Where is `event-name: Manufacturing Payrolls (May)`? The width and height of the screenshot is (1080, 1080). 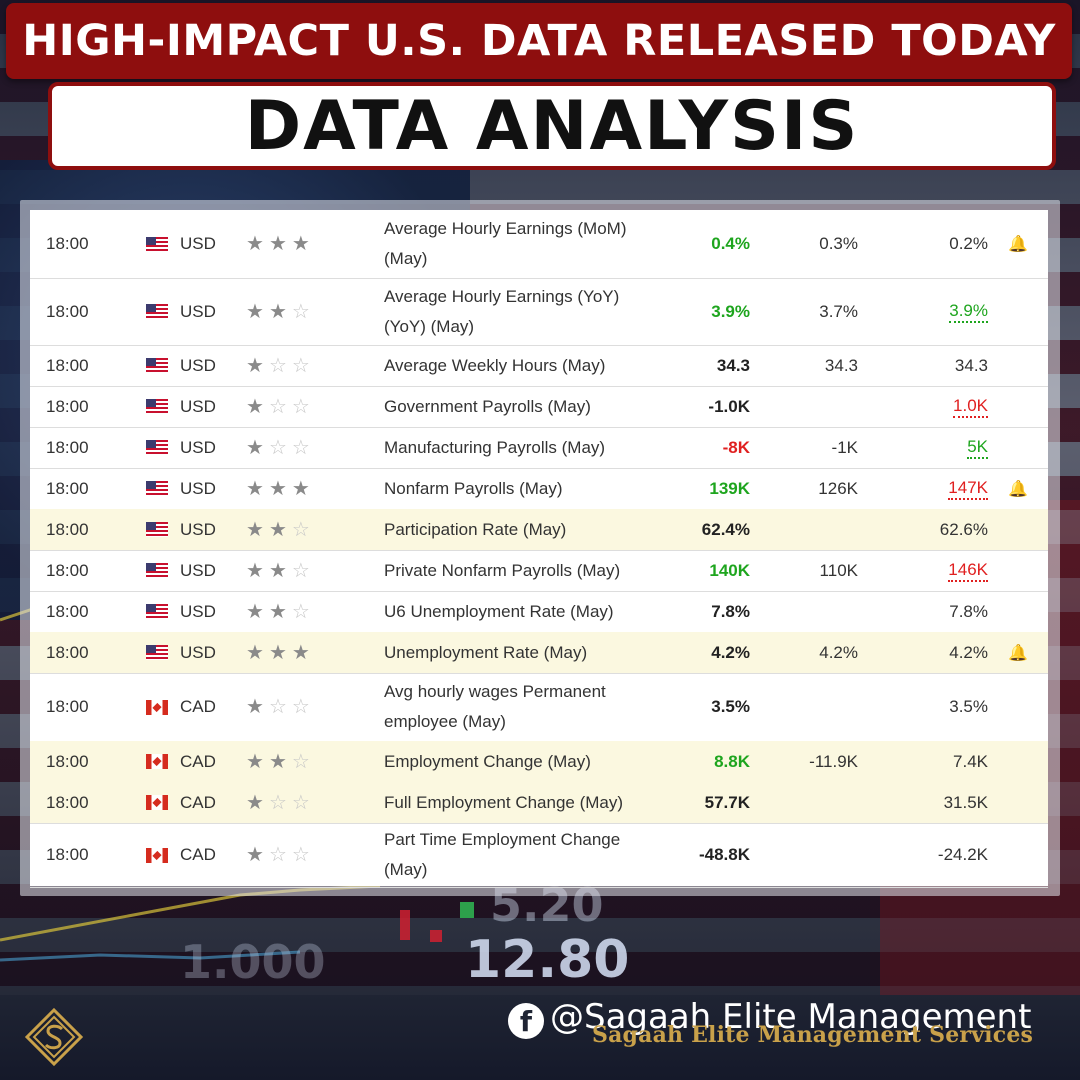
event-name: Manufacturing Payrolls (May) is located at coordinates (495, 447).